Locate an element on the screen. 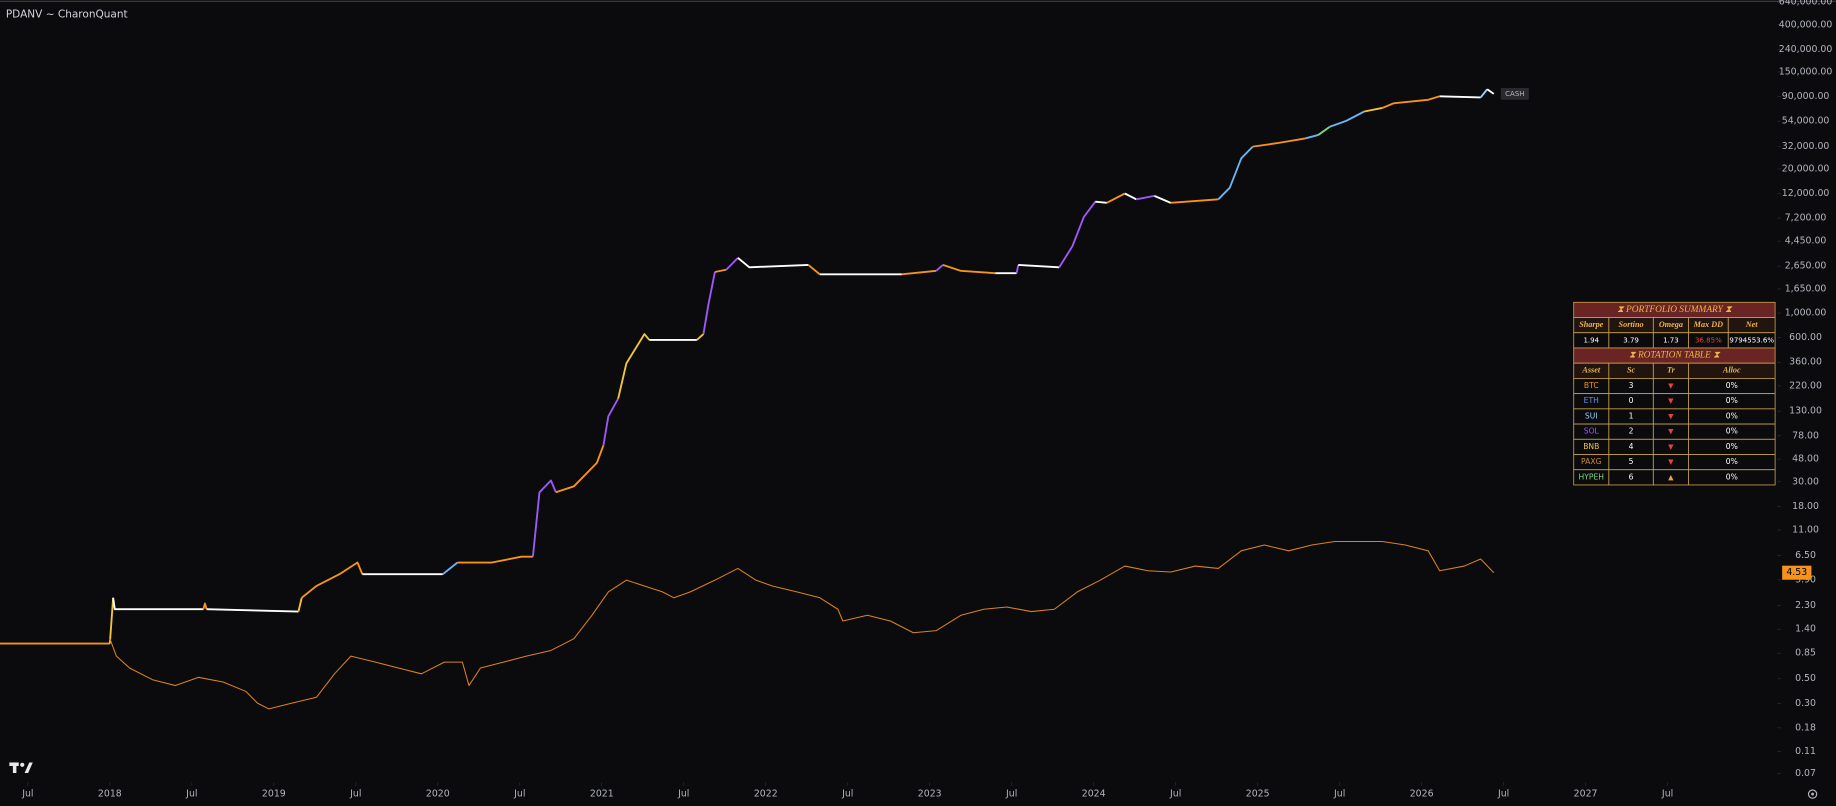 This screenshot has height=806, width=1836. row-text: 4 is located at coordinates (1631, 446).